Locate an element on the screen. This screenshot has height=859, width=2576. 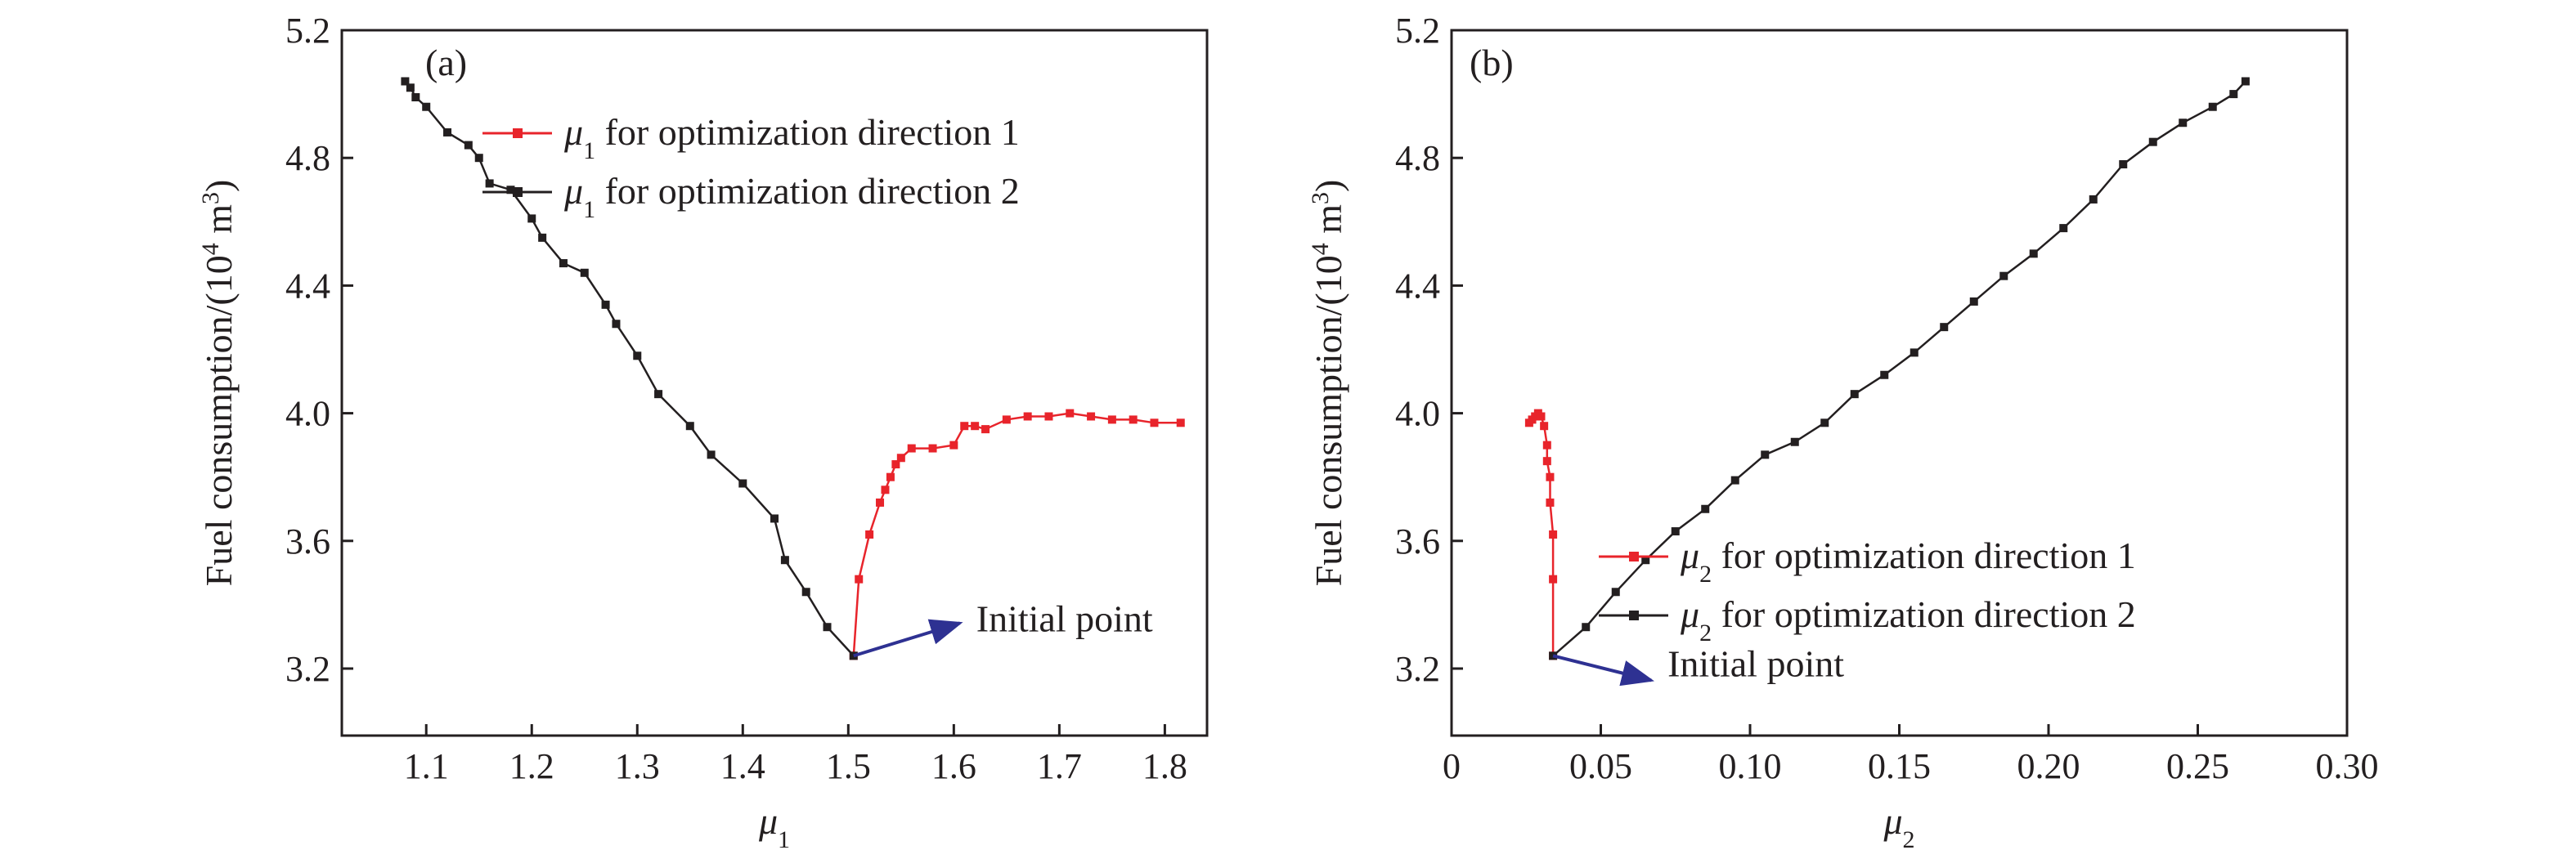
x-tick-label: 0.10 is located at coordinates (1751, 766).